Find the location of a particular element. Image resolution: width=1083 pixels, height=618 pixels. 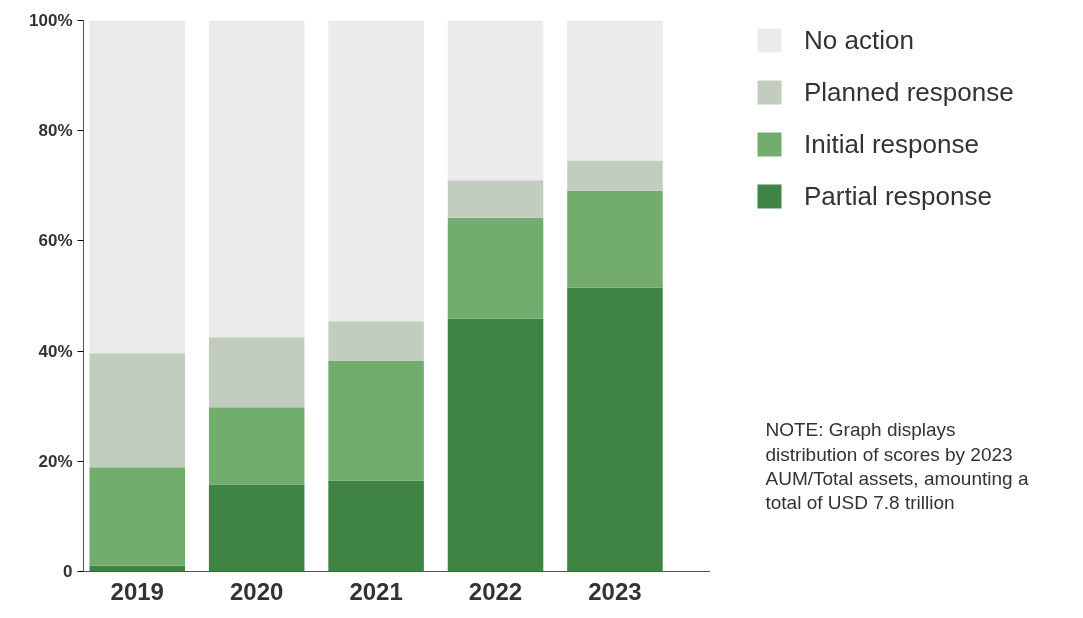

x-tick-label: 2020 is located at coordinates (256, 591).